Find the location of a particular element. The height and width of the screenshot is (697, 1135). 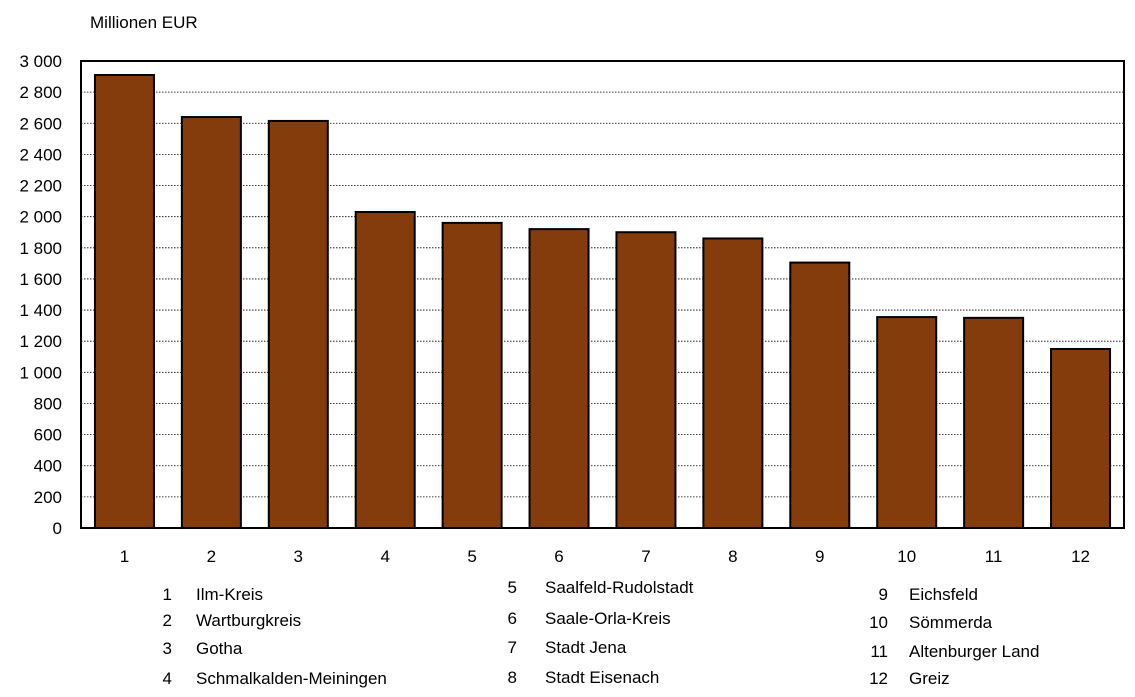

legend-name: Wartburgkreis is located at coordinates (249, 620).